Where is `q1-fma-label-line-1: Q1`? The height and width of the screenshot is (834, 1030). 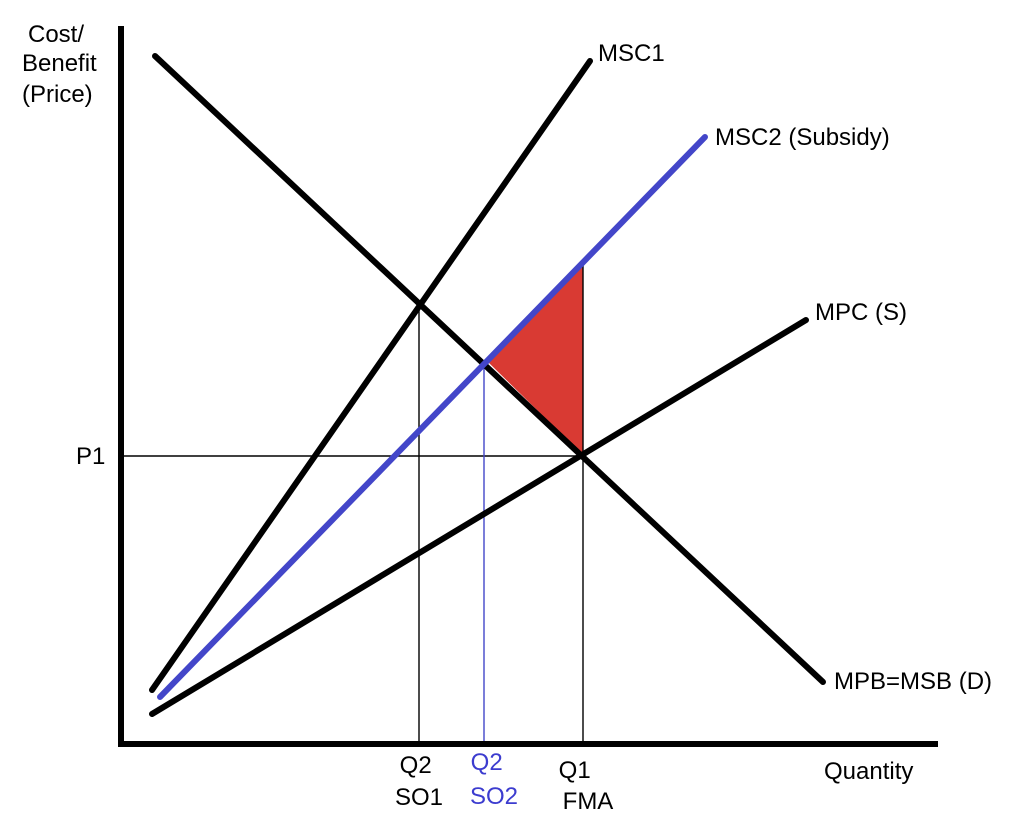
q1-fma-label-line-1: Q1 is located at coordinates (575, 770).